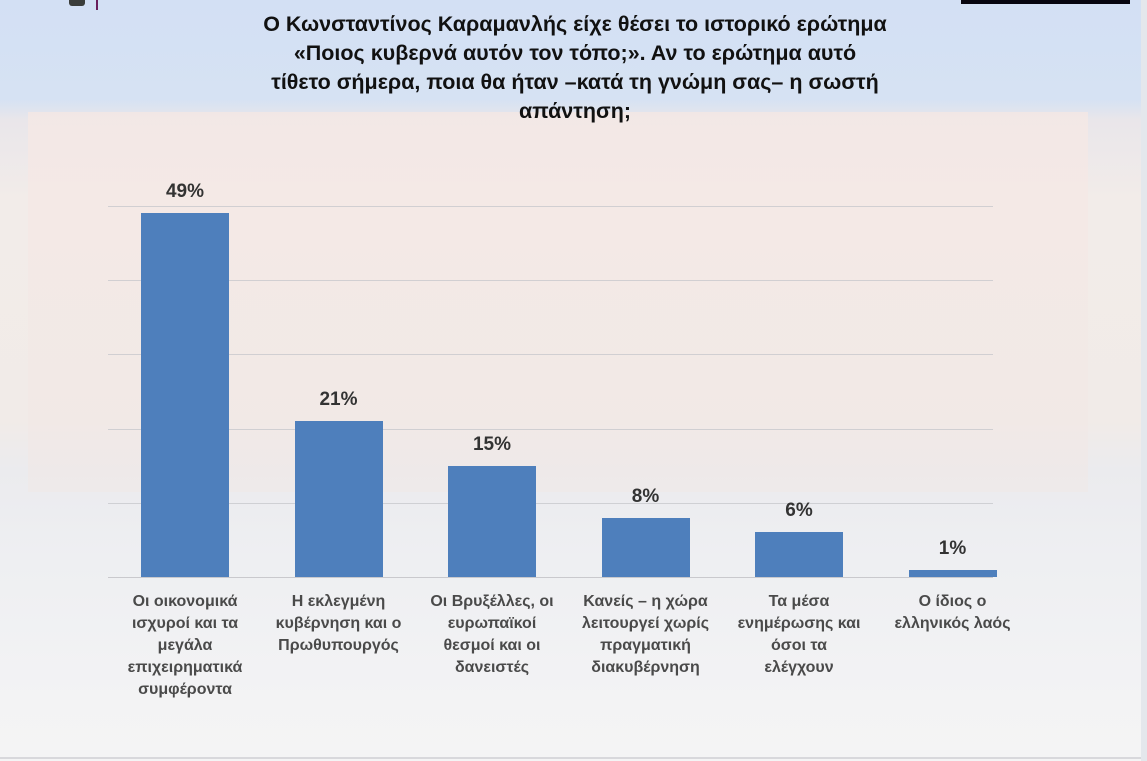  Describe the element at coordinates (575, 111) in the screenshot. I see `title-line: απάντηση;` at that location.